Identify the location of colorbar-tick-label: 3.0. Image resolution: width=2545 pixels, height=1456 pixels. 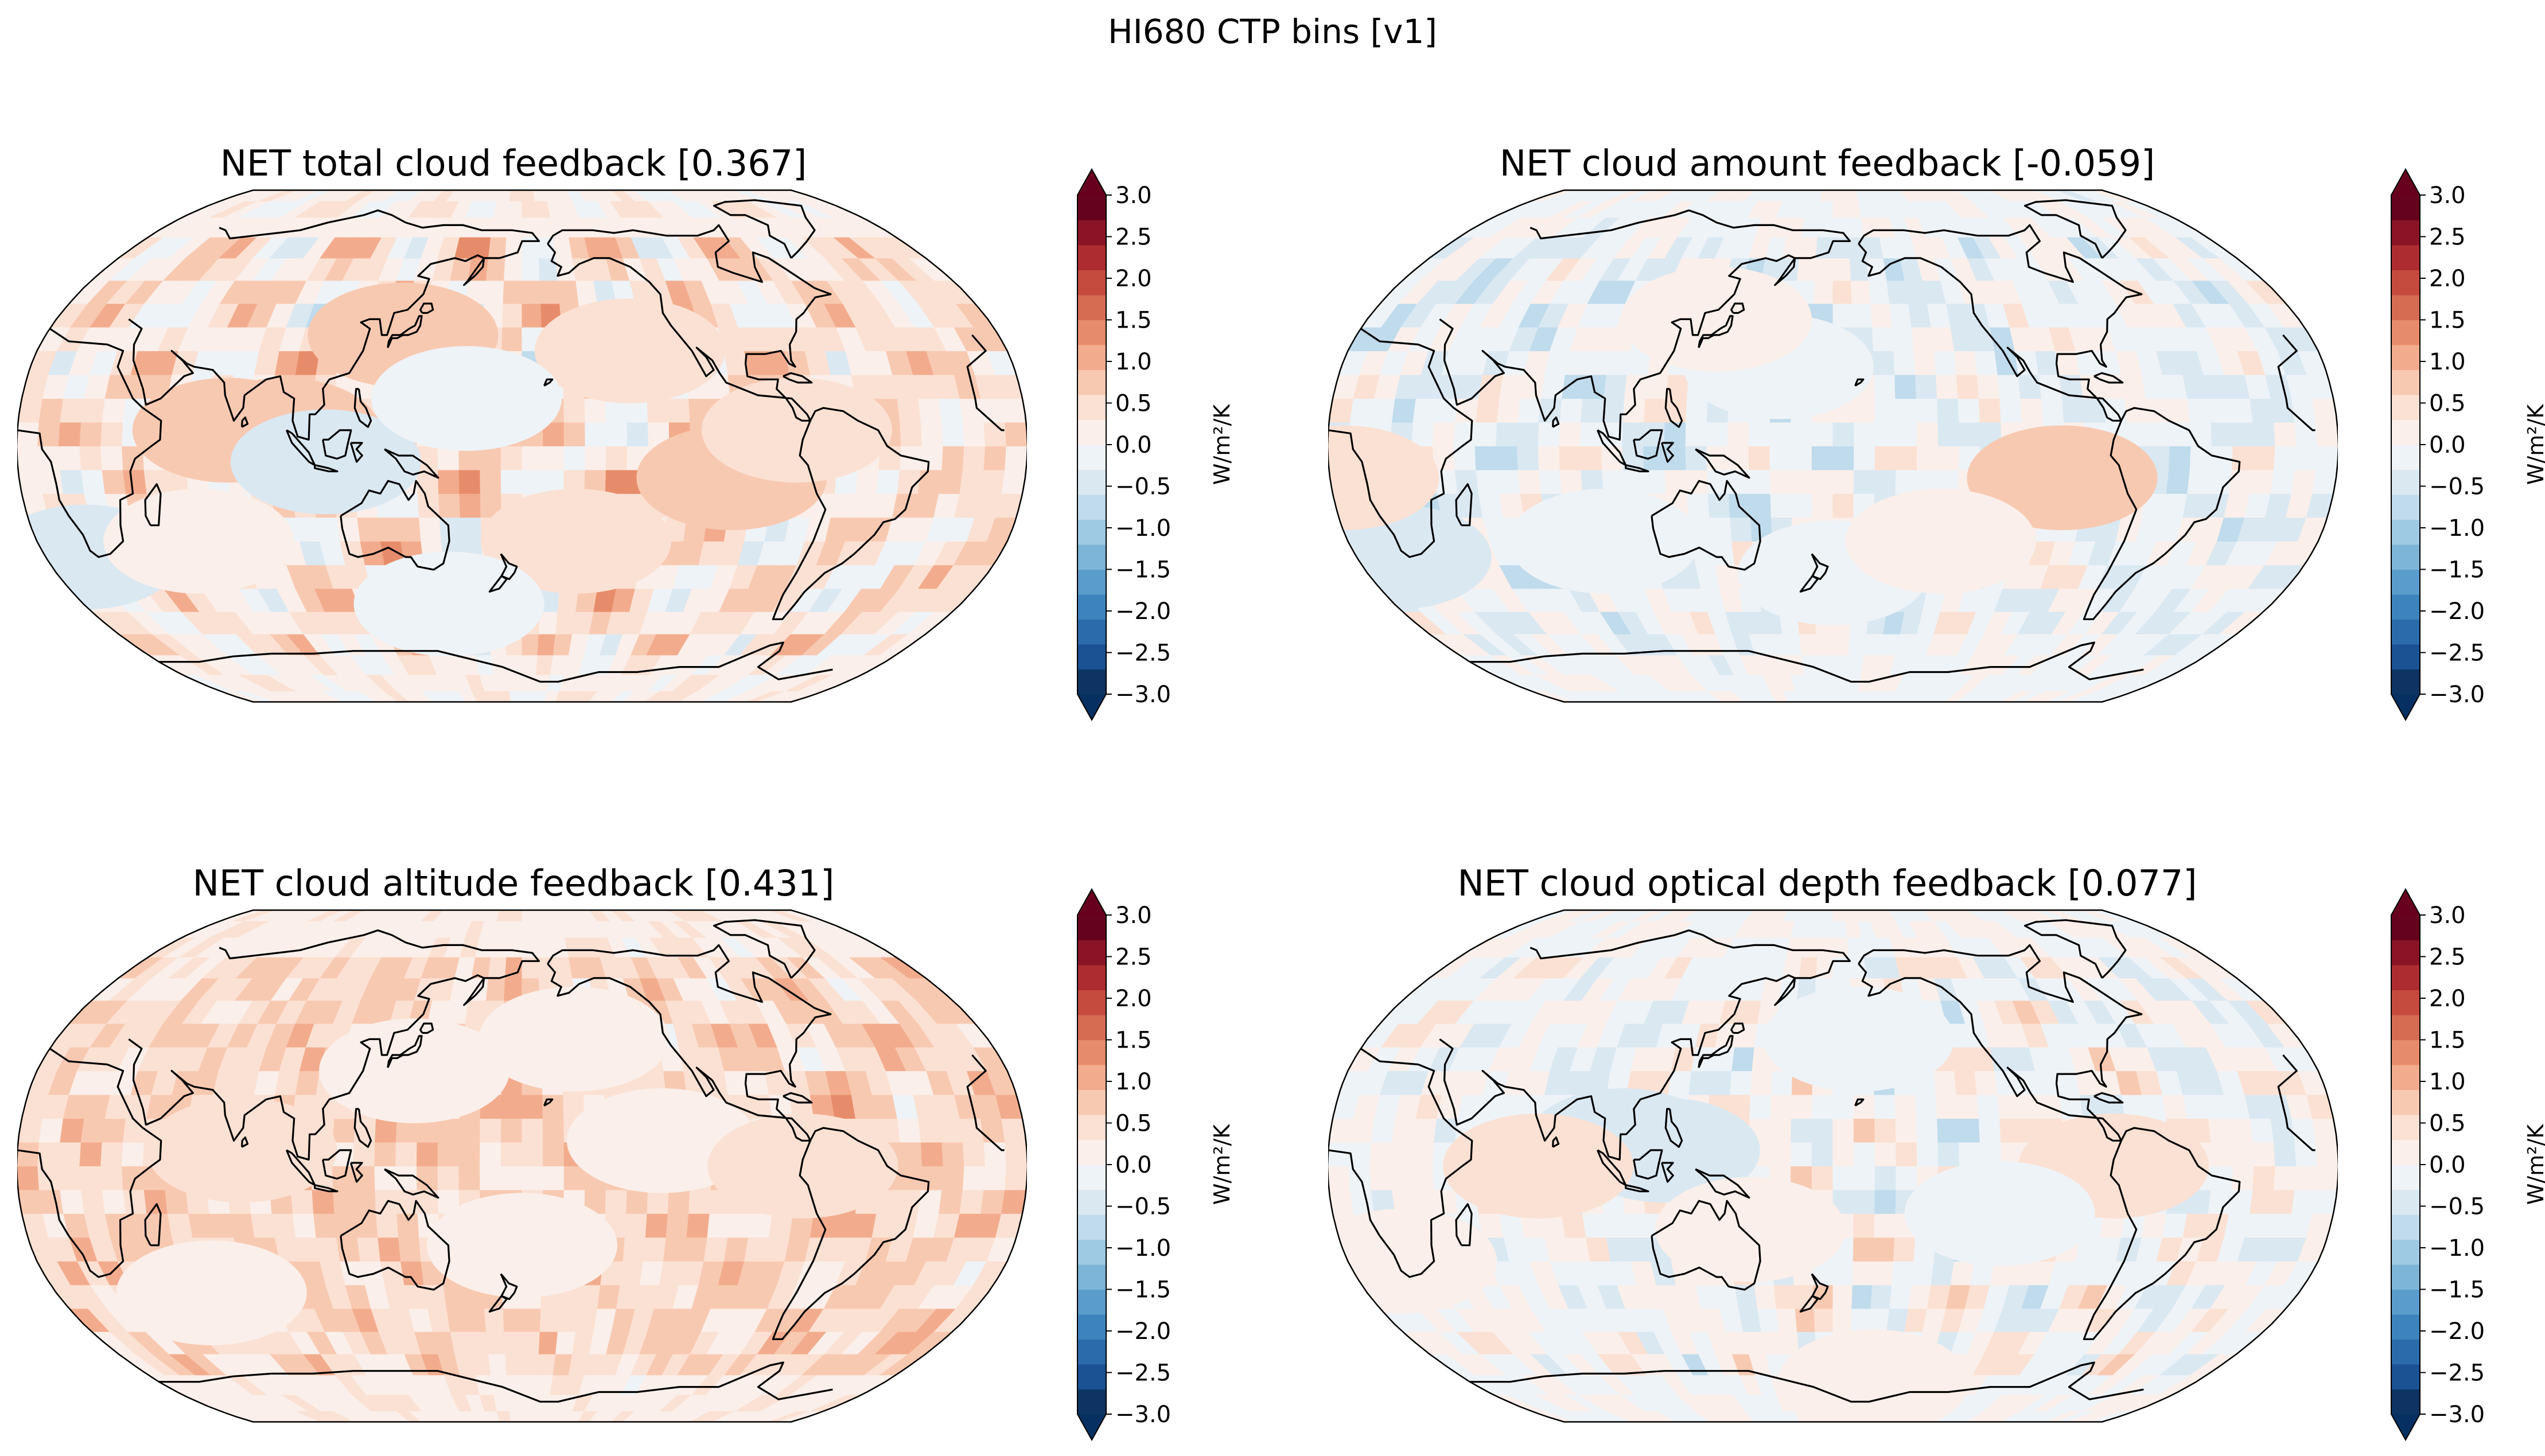
(2447, 195).